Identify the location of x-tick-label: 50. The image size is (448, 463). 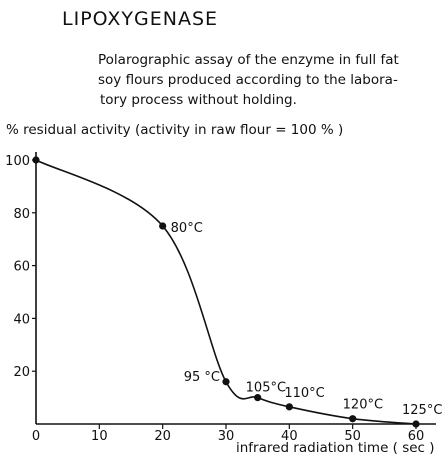
(352, 436).